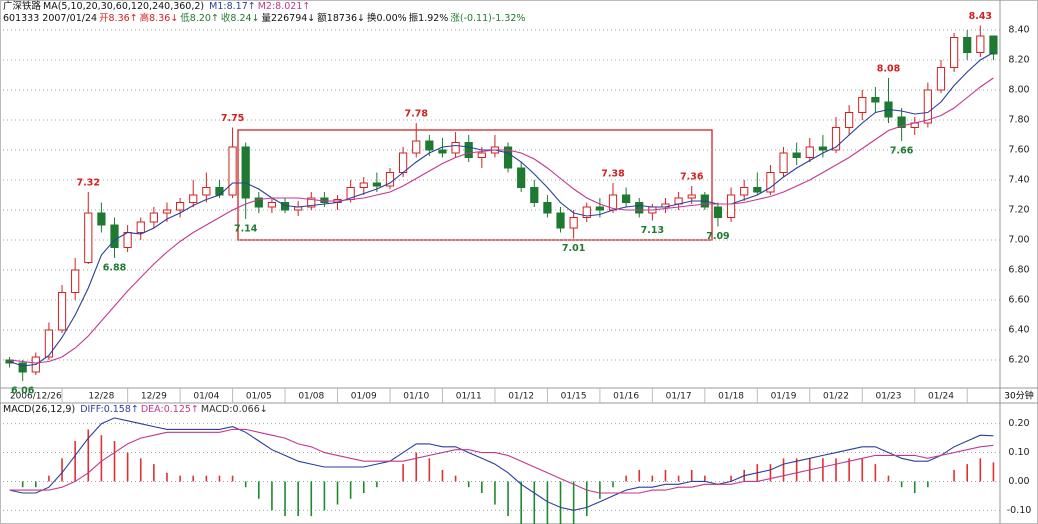 The image size is (1038, 524). I want to click on highlight-box, so click(475, 185).